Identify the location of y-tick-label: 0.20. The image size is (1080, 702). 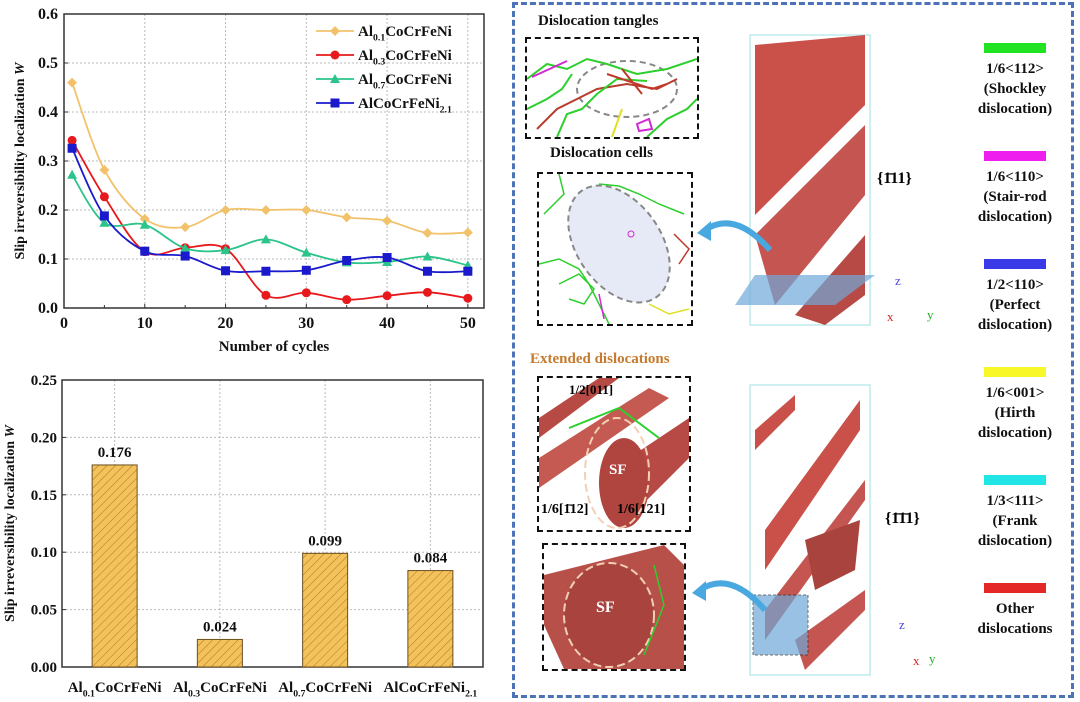
(44, 438).